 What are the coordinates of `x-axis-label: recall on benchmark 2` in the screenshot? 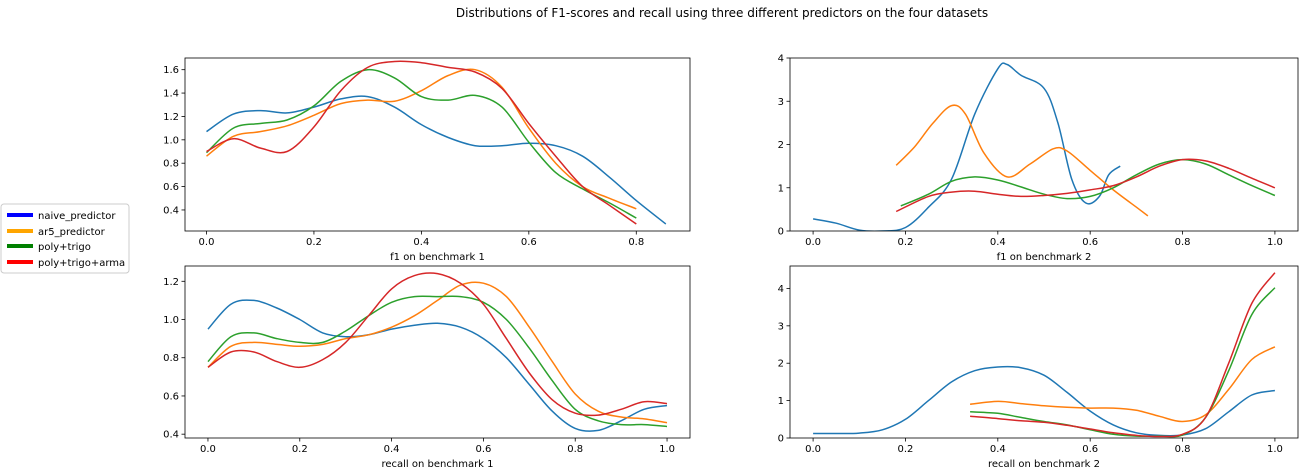 It's located at (1044, 464).